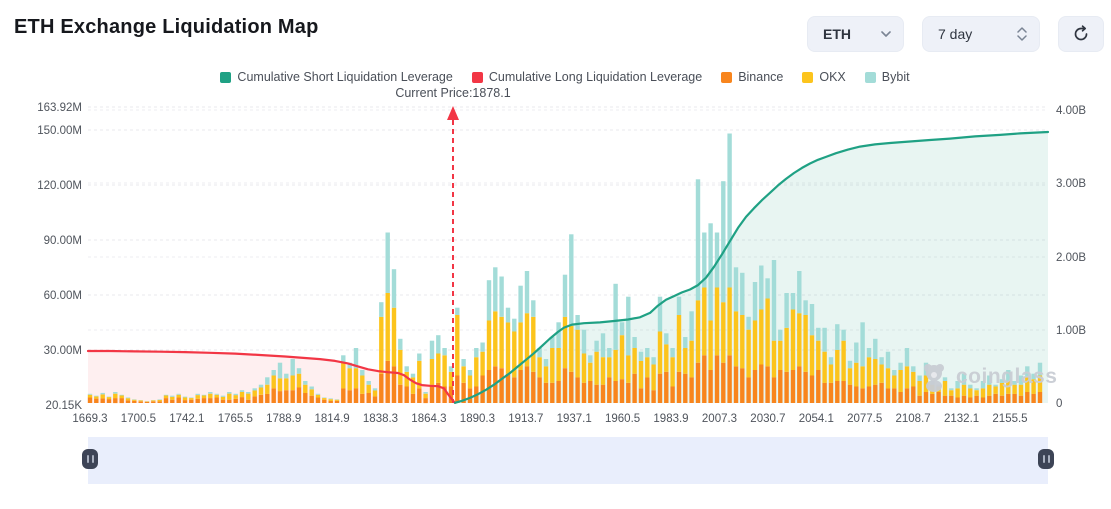 The width and height of the screenshot is (1111, 509). Describe the element at coordinates (283, 419) in the screenshot. I see `svg-text: 1788.9` at that location.